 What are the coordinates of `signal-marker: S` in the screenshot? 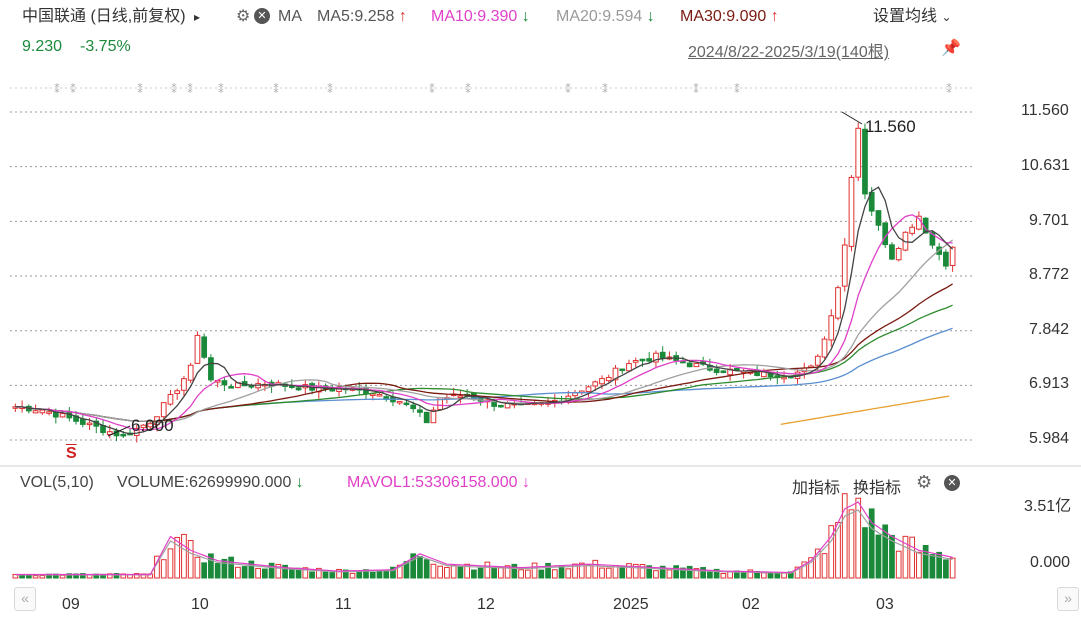 It's located at (71, 453).